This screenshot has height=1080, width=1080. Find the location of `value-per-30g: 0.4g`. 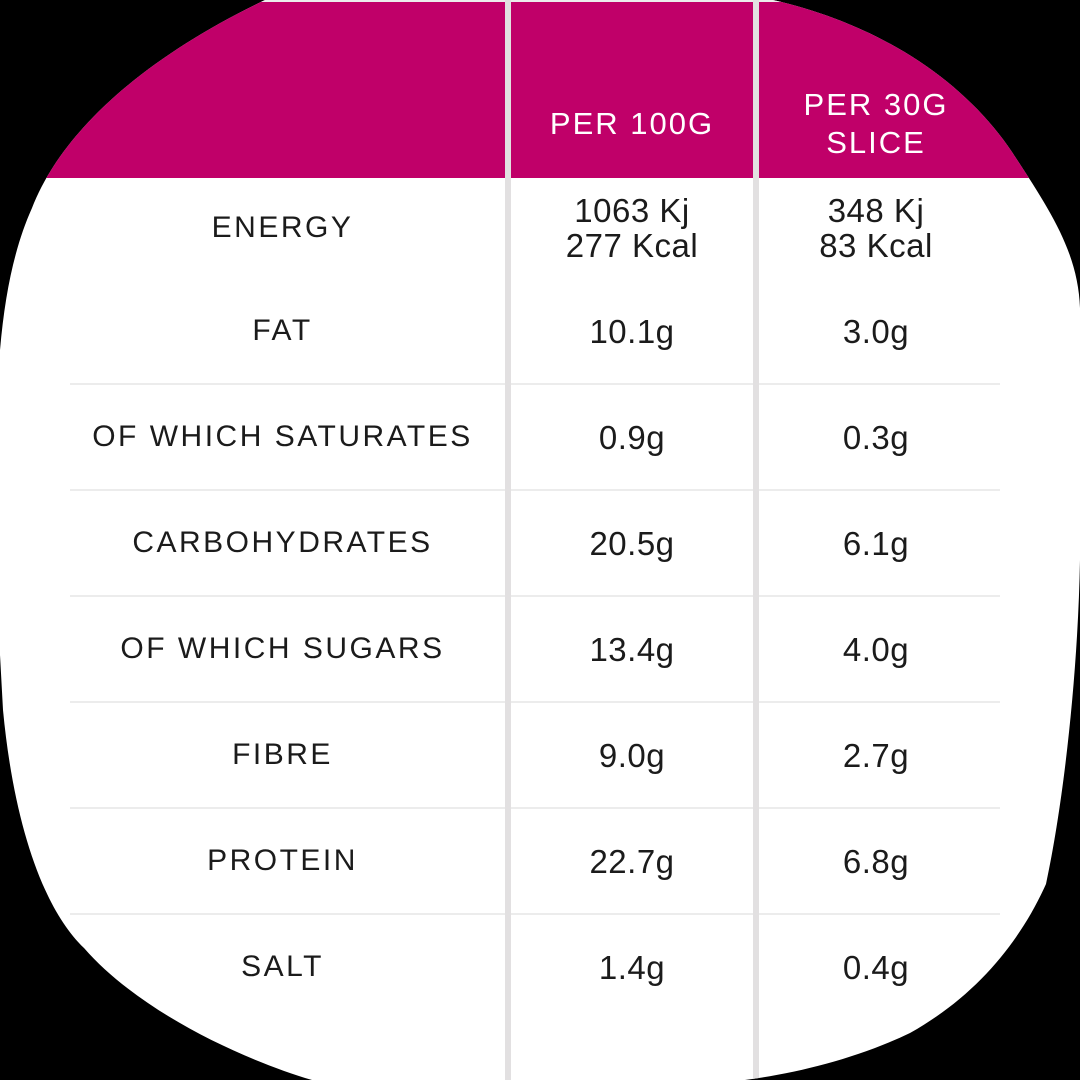

value-per-30g: 0.4g is located at coordinates (876, 967).